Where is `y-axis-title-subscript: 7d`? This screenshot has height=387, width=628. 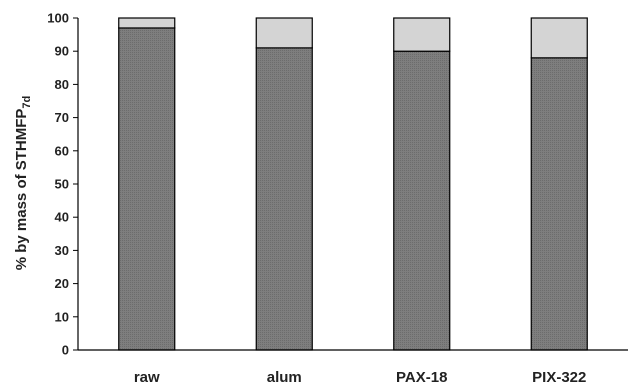
y-axis-title-subscript: 7d is located at coordinates (27, 102).